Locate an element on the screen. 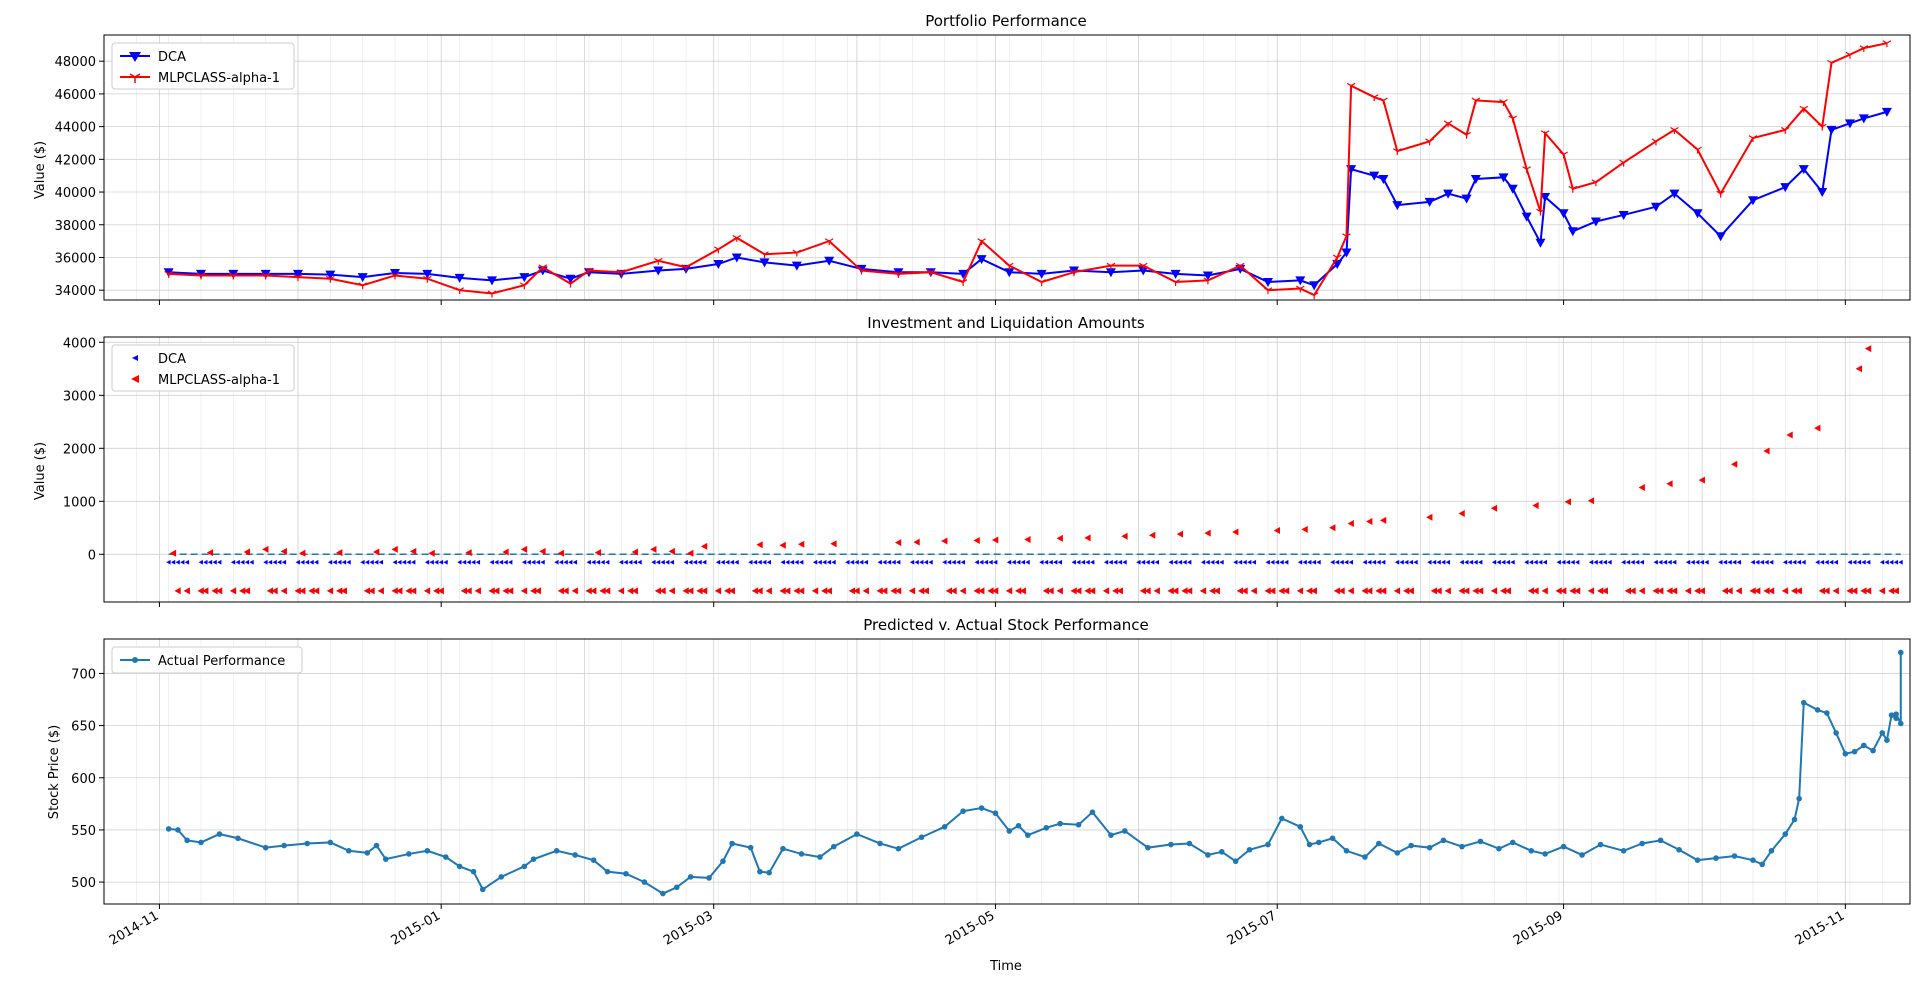 The image size is (1920, 983). legend-frame is located at coordinates (203, 66).